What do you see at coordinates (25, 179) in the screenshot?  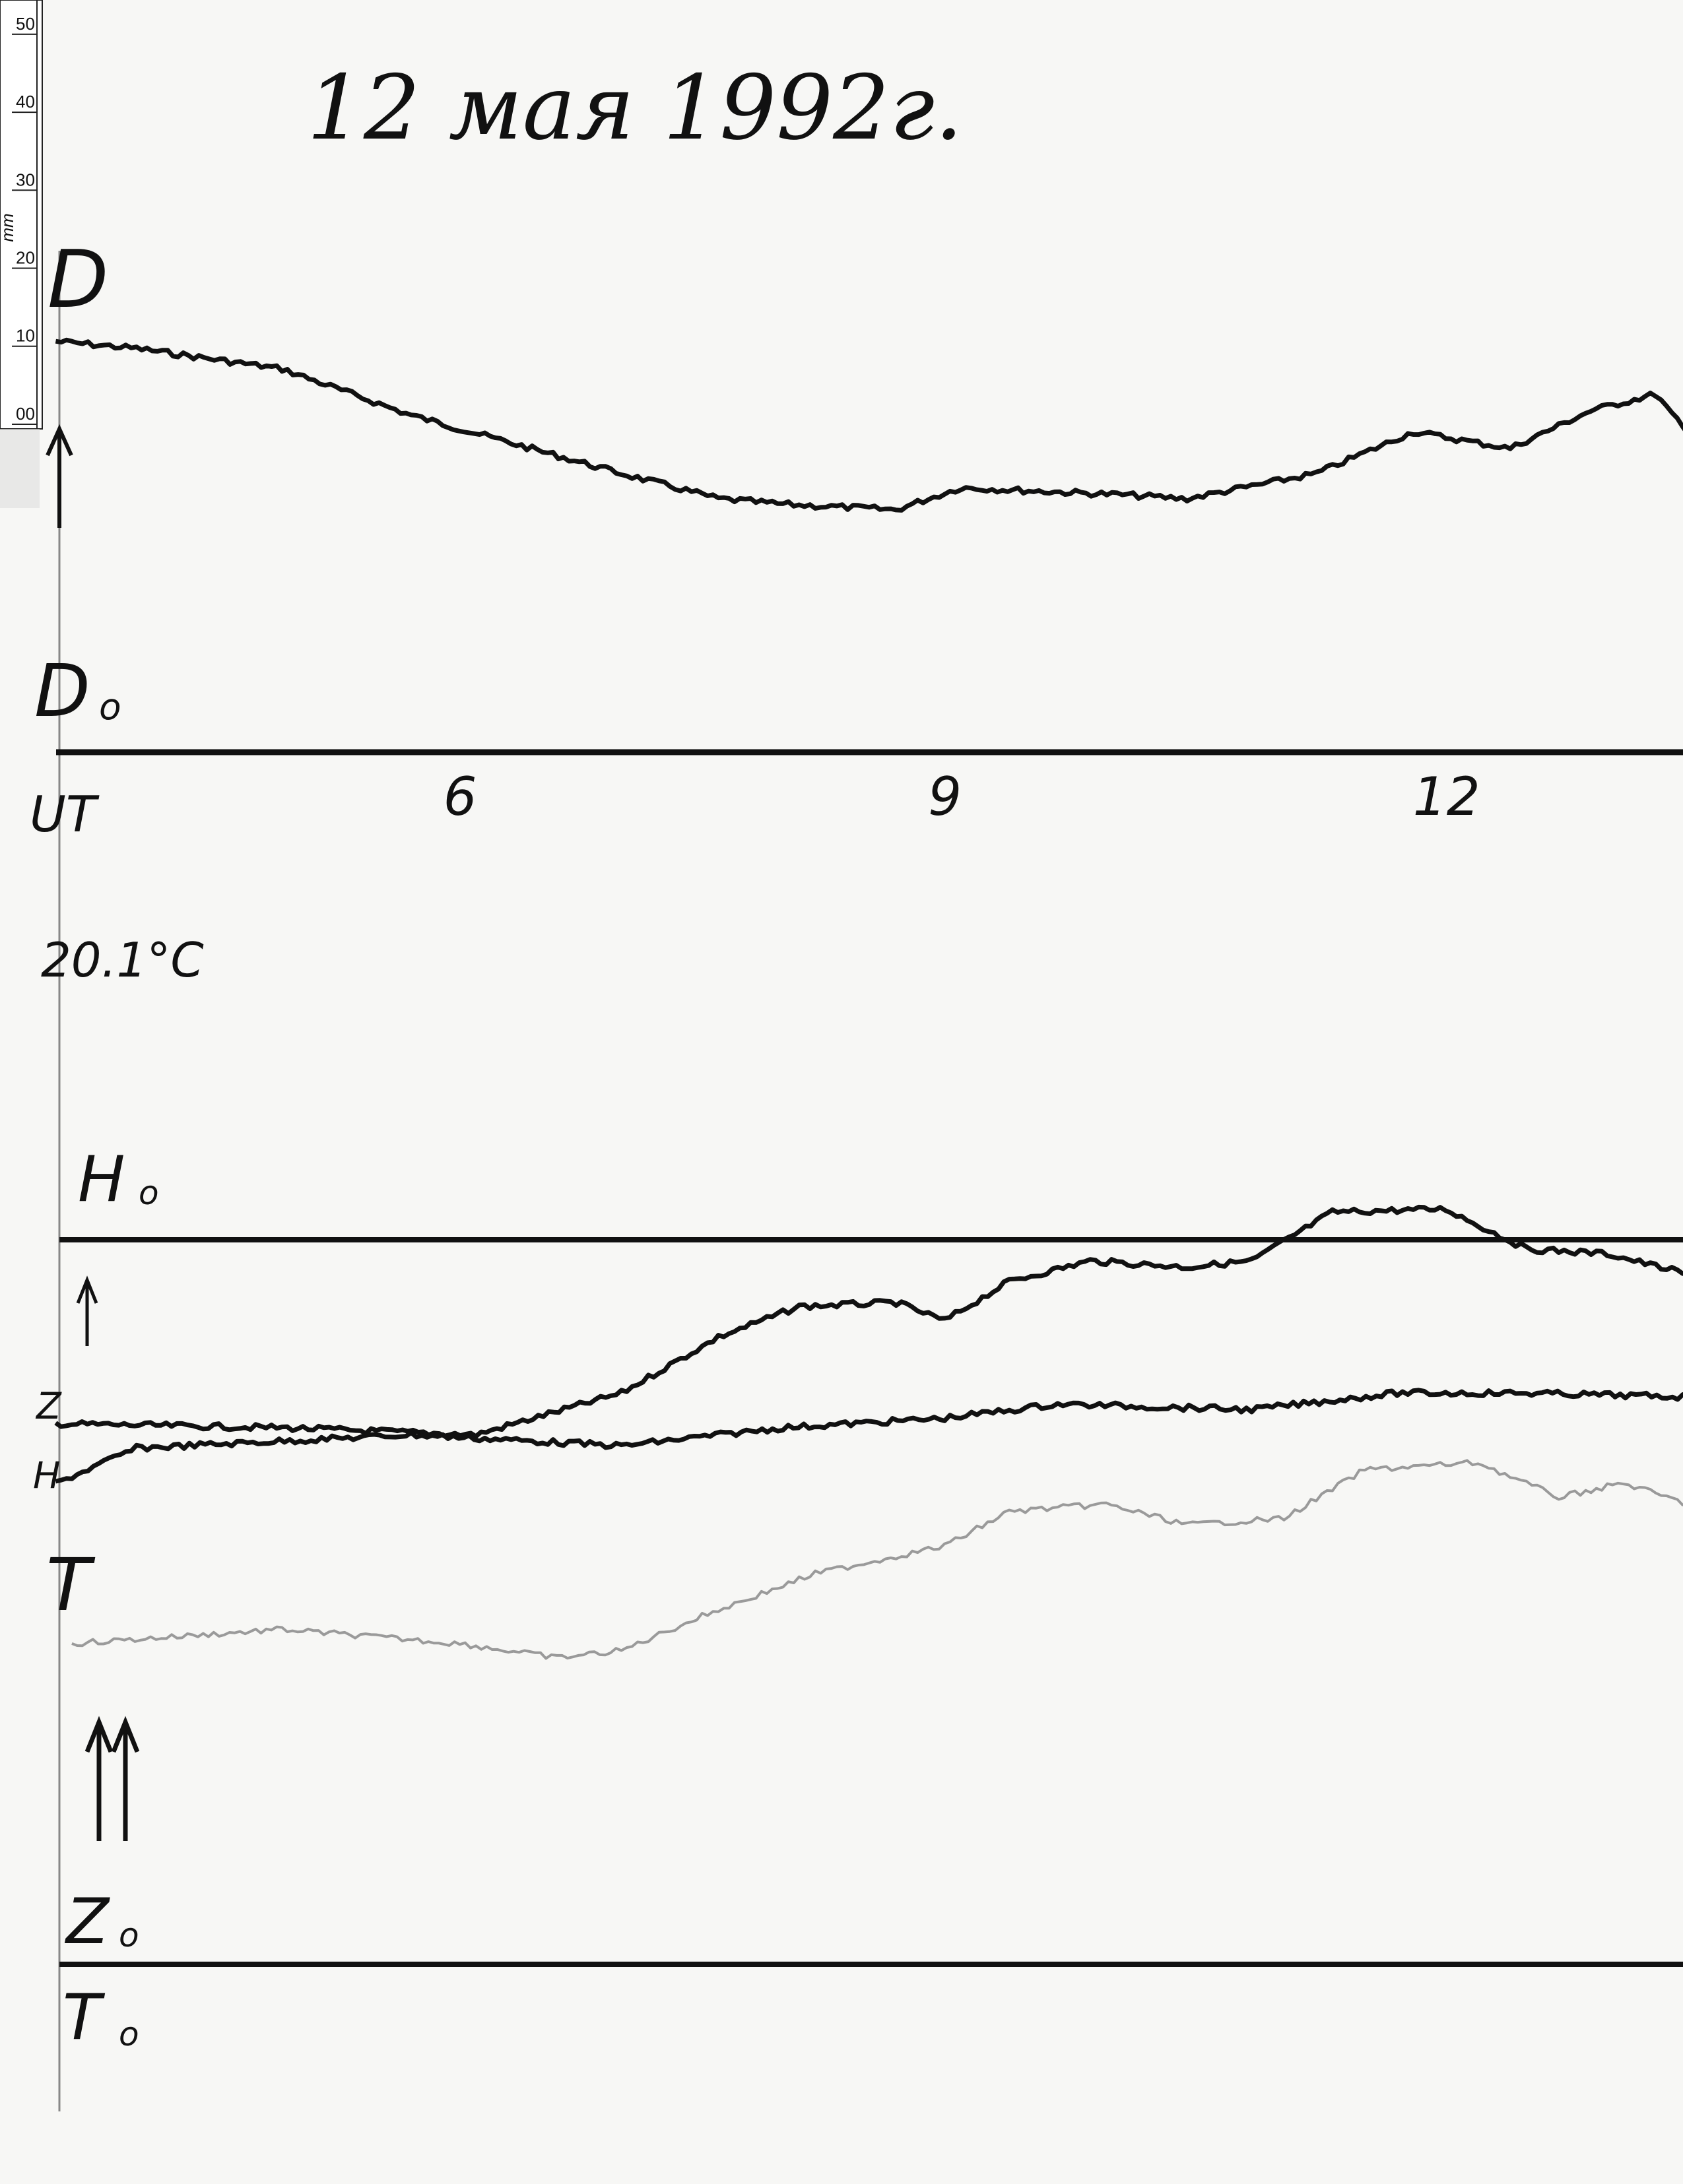 I see `ruler-tick-label: 30` at bounding box center [25, 179].